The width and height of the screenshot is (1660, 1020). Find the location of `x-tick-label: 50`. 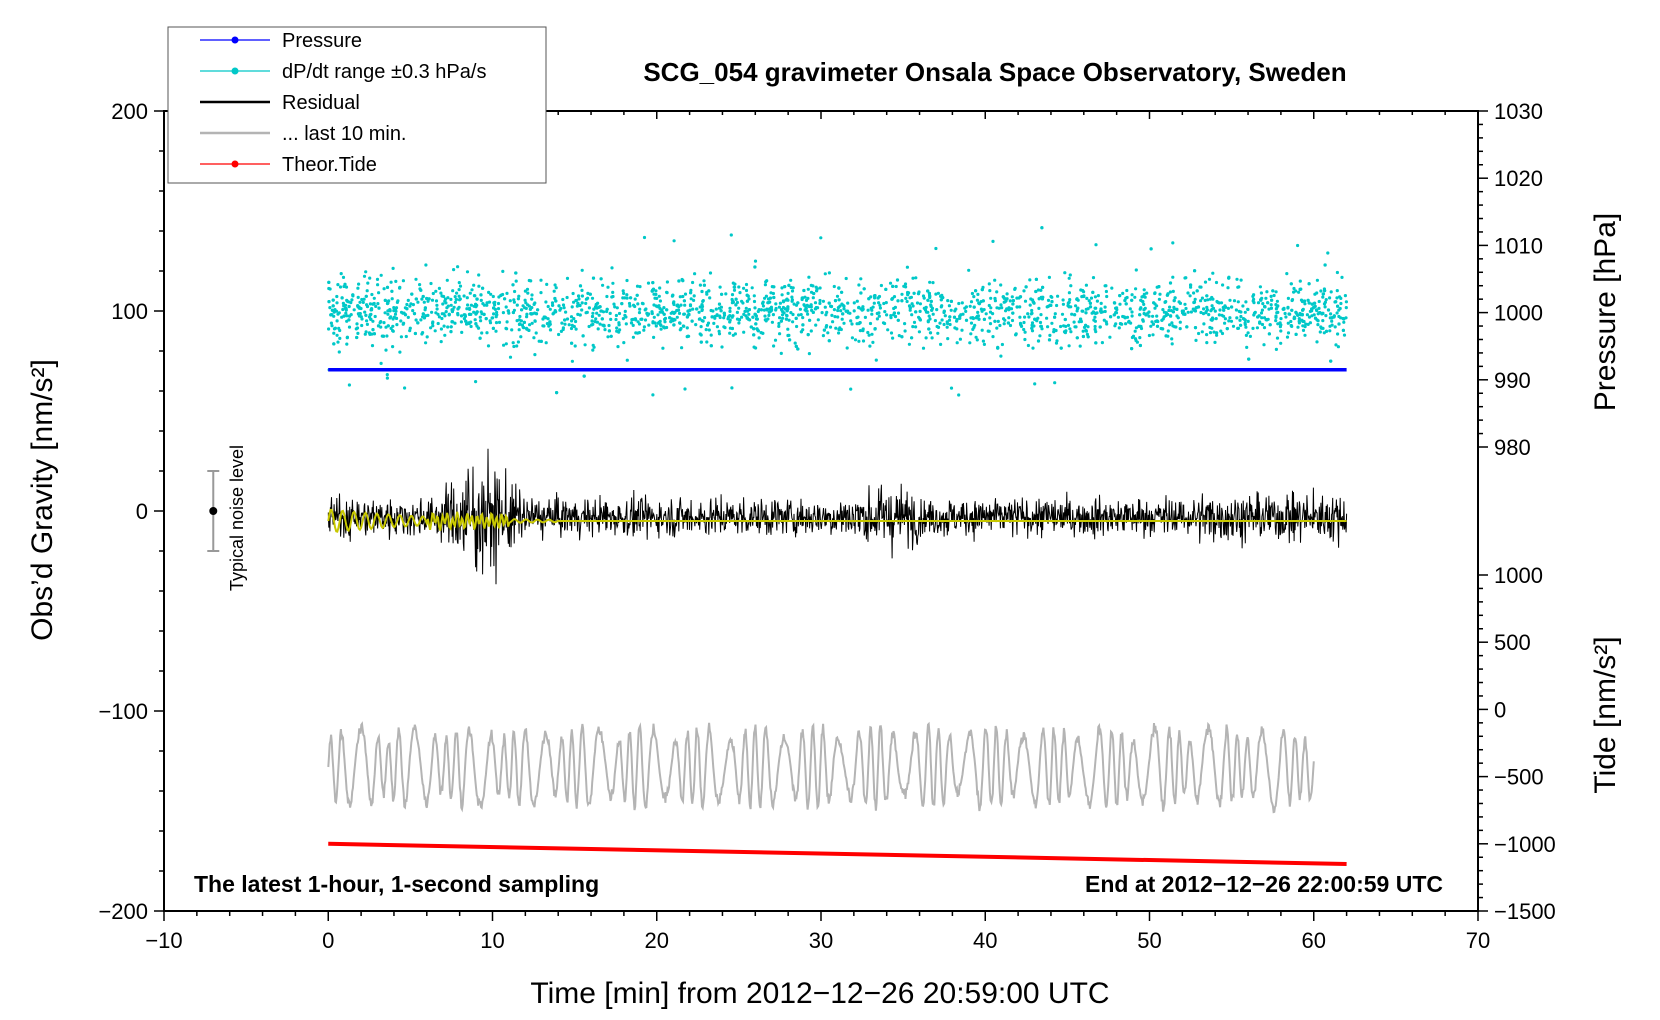

x-tick-label: 50 is located at coordinates (1149, 940).